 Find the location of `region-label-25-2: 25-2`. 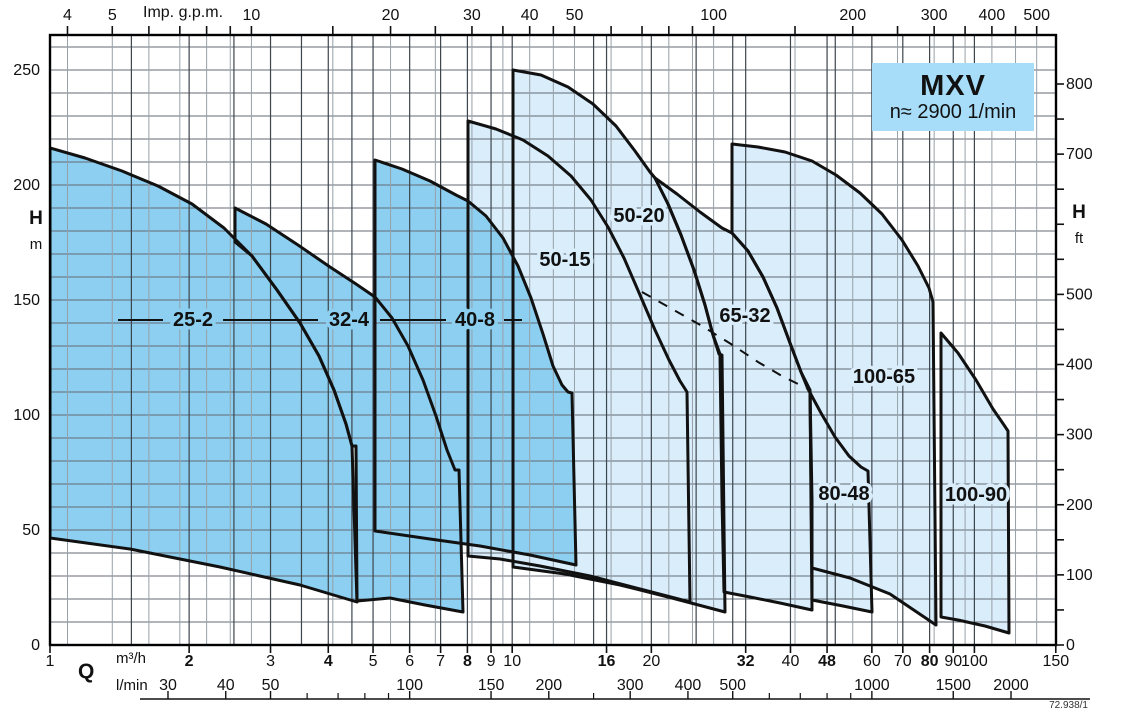

region-label-25-2: 25-2 is located at coordinates (193, 320).